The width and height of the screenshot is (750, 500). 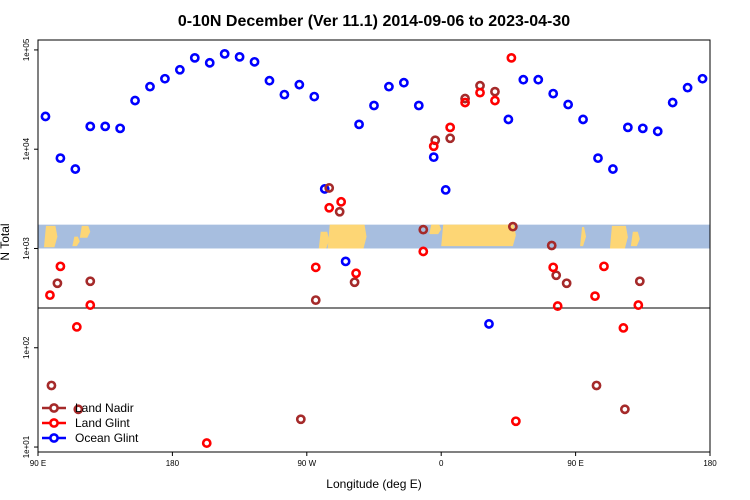 What do you see at coordinates (107, 438) in the screenshot?
I see `legend-label: Ocean Glint` at bounding box center [107, 438].